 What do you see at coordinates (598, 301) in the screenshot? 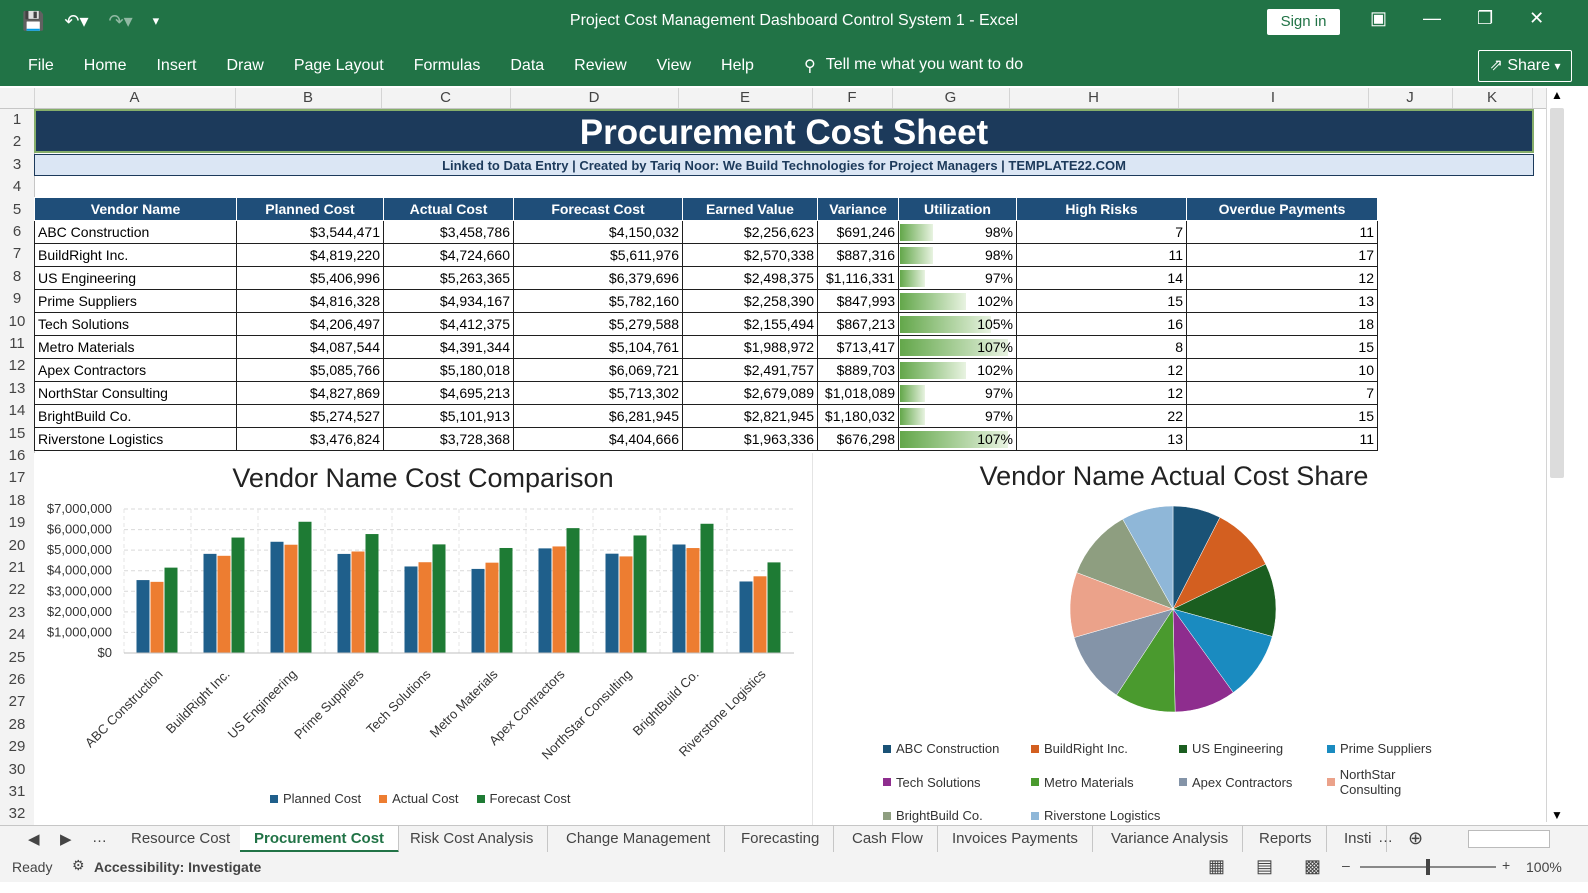
I see `table-cell-forecast: $5,782,160` at bounding box center [598, 301].